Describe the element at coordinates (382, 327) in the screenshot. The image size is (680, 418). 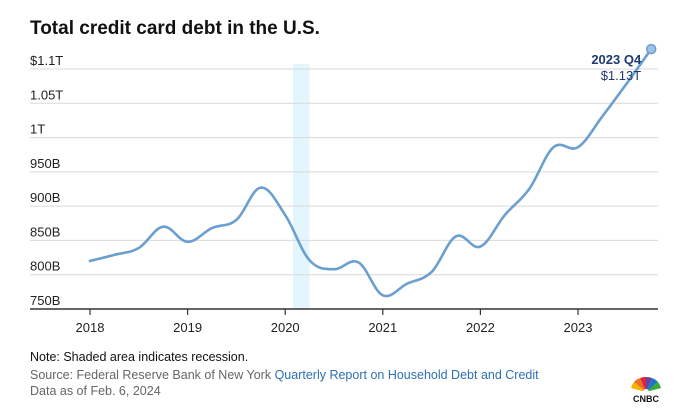
I see `x-tick-label: 2021` at that location.